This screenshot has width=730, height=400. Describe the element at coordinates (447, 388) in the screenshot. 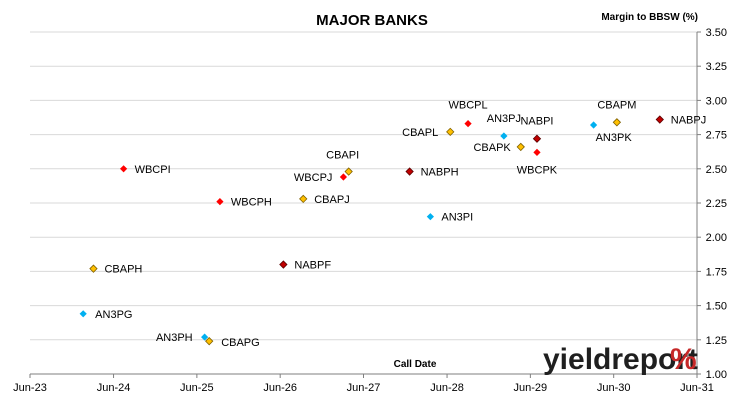

I see `x-tick-label: Jun-28` at that location.